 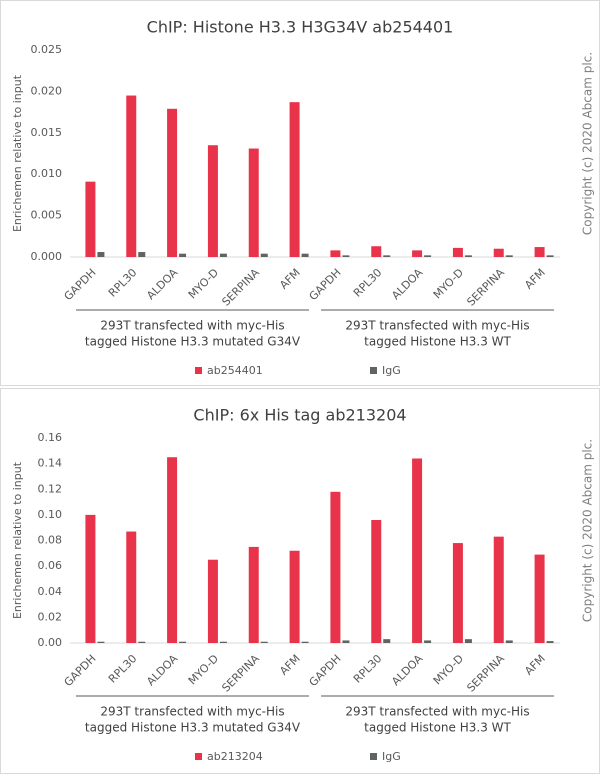 I want to click on chart-title: ChIP: 6x His tag ab213204, so click(x=299, y=415).